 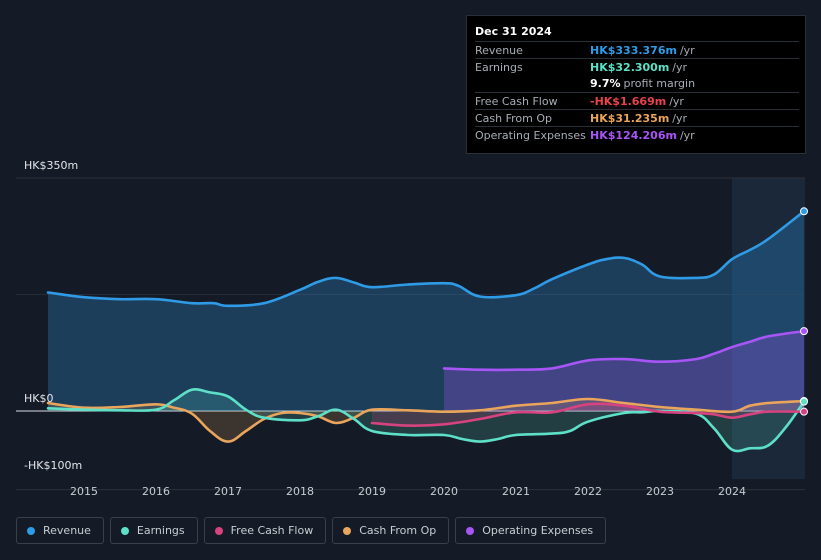 I want to click on tooltip-row-earnings: Earnings HK$32.300m/yr, so click(x=637, y=67).